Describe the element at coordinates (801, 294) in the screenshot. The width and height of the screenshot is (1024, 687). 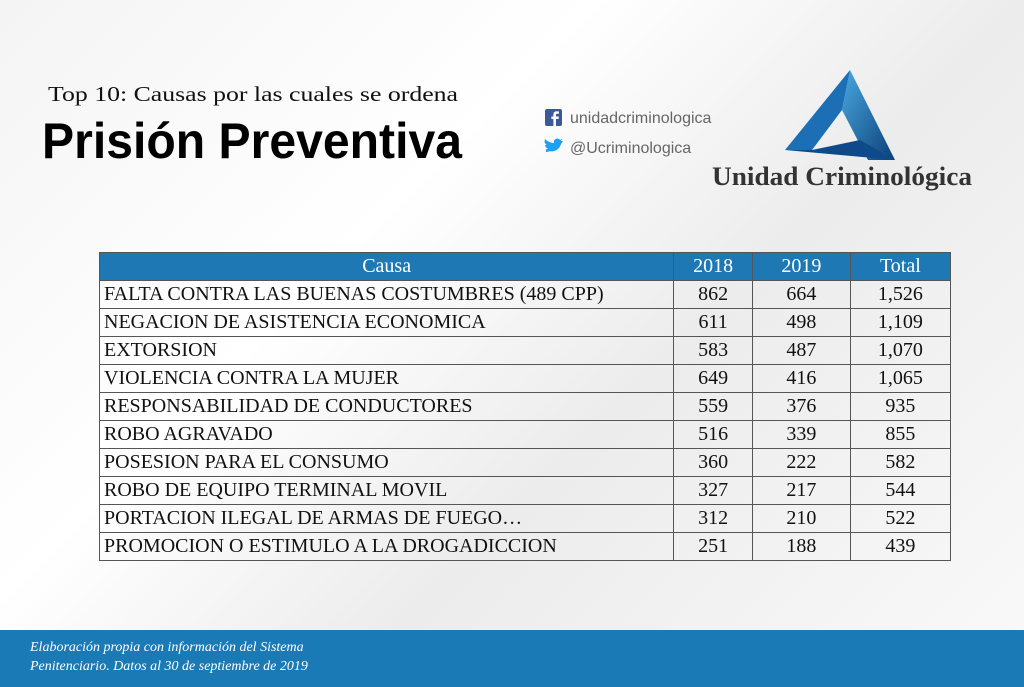
I see `table-cell: 664` at that location.